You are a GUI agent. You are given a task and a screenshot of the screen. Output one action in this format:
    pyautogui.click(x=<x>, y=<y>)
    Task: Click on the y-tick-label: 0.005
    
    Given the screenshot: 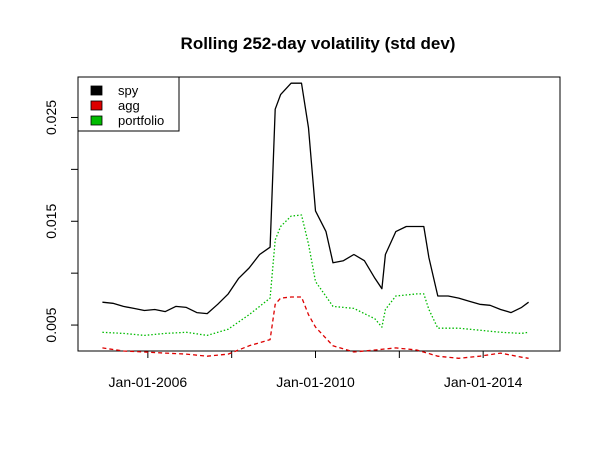 What is the action you would take?
    pyautogui.click(x=51, y=324)
    